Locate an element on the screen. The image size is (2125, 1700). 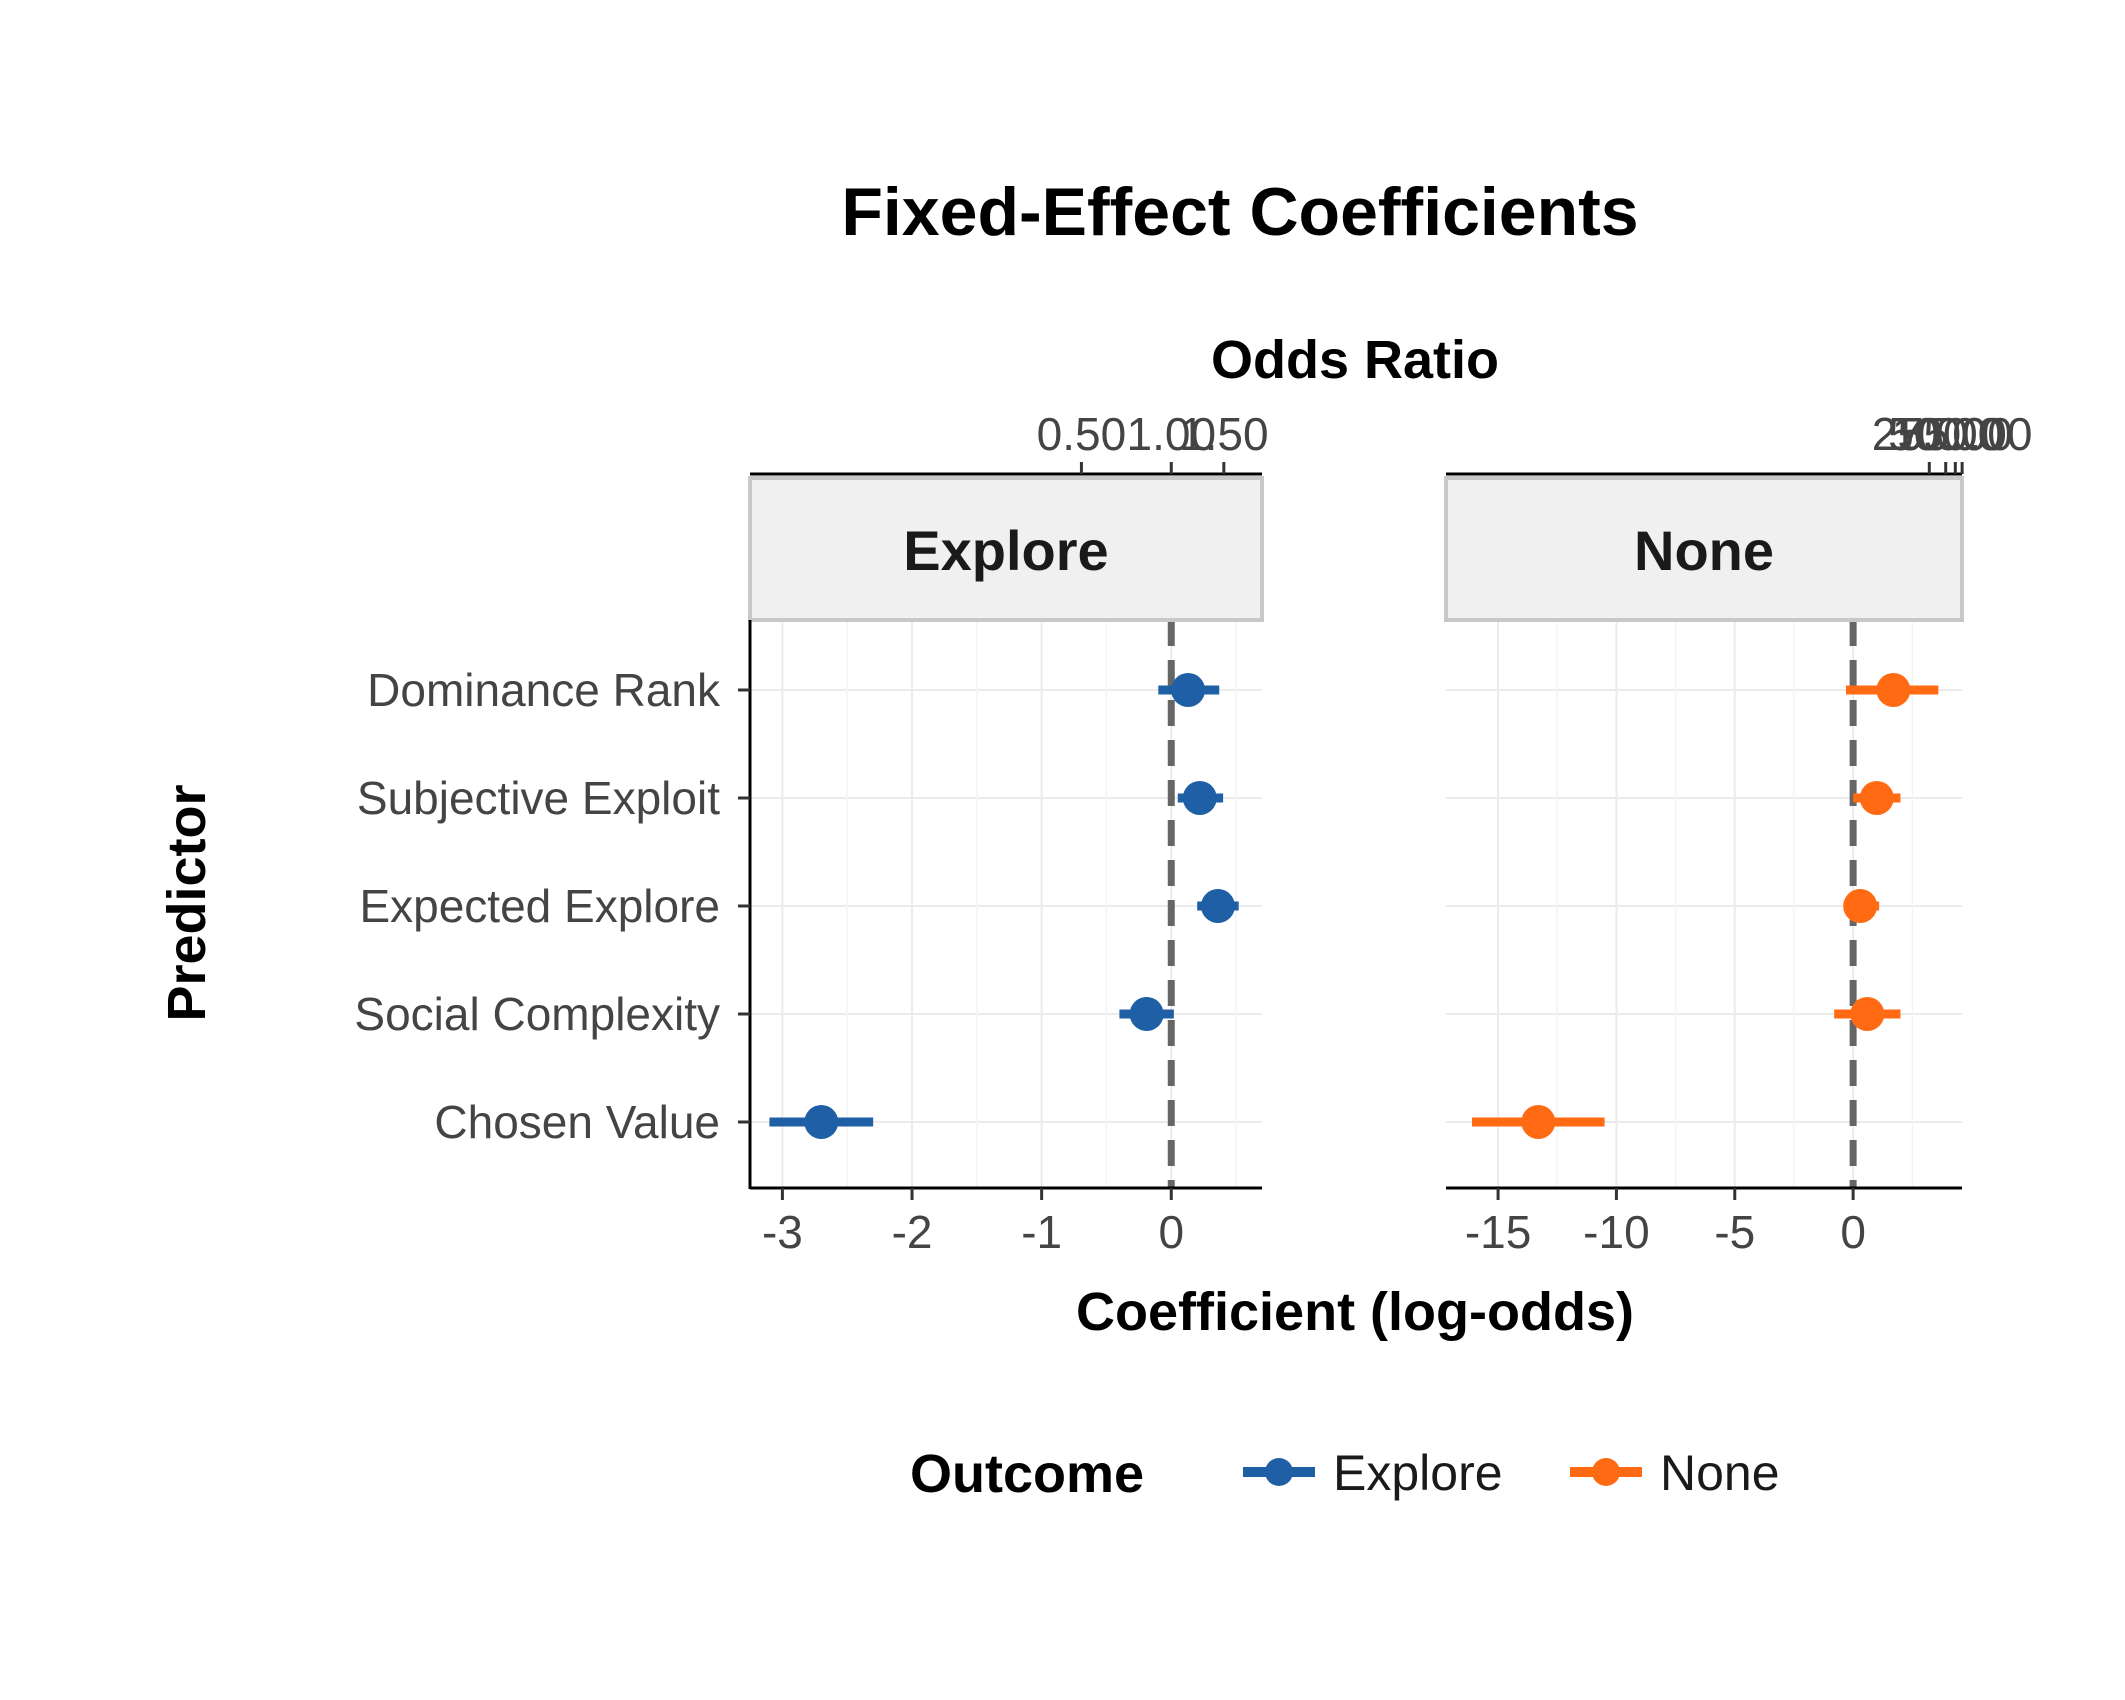
panel-none-top-tick-label-2: 75.00 is located at coordinates (1955, 434).